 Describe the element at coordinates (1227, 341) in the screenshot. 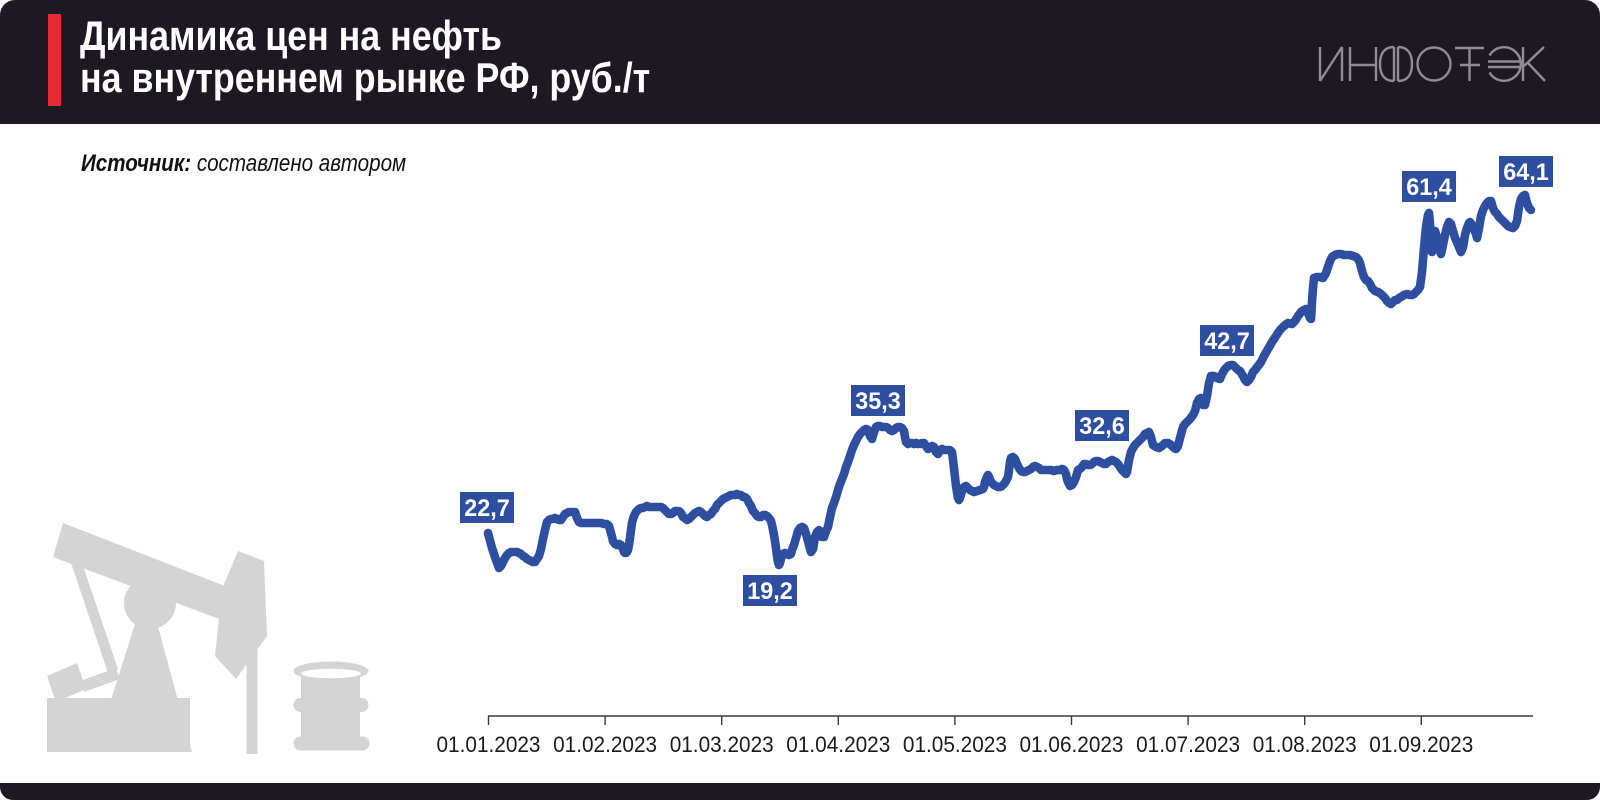

I see `svg-text: 42,7` at that location.